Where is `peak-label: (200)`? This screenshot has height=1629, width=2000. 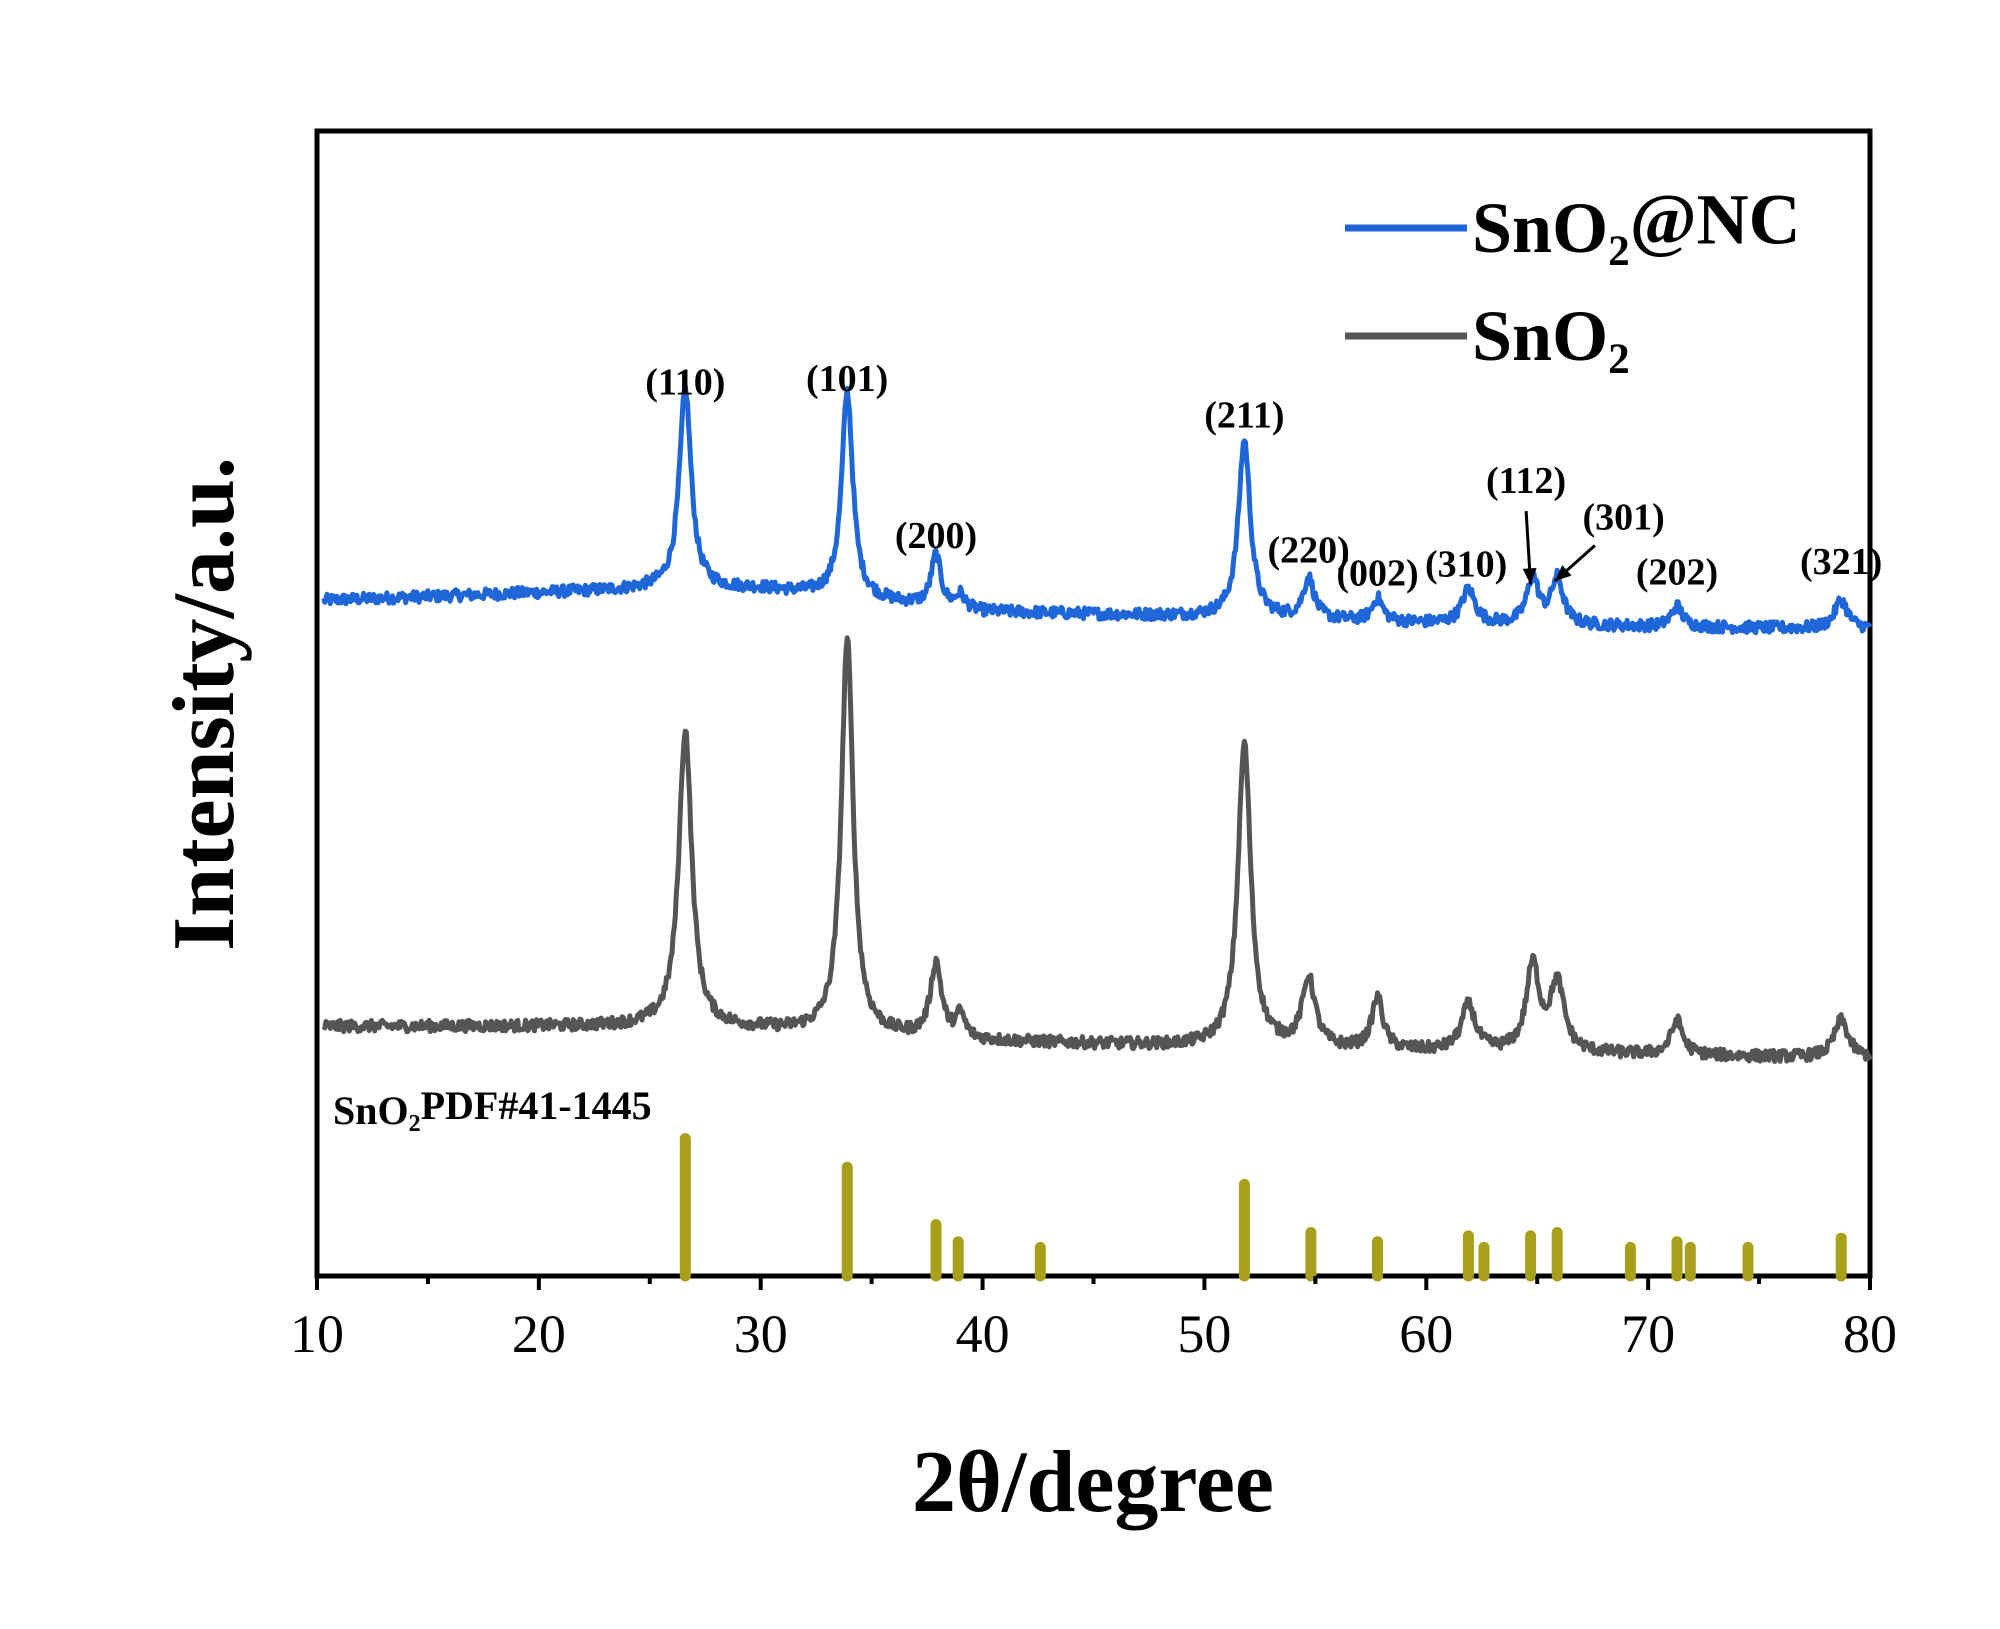
peak-label: (200) is located at coordinates (936, 536).